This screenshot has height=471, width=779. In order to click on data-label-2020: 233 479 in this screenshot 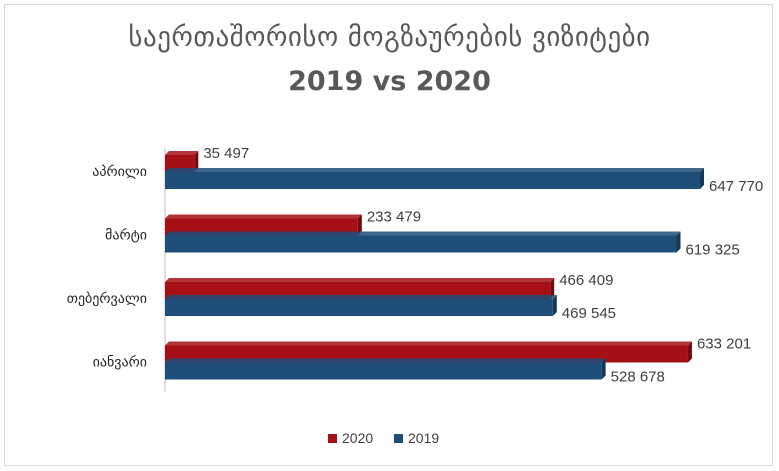, I will do `click(394, 217)`.